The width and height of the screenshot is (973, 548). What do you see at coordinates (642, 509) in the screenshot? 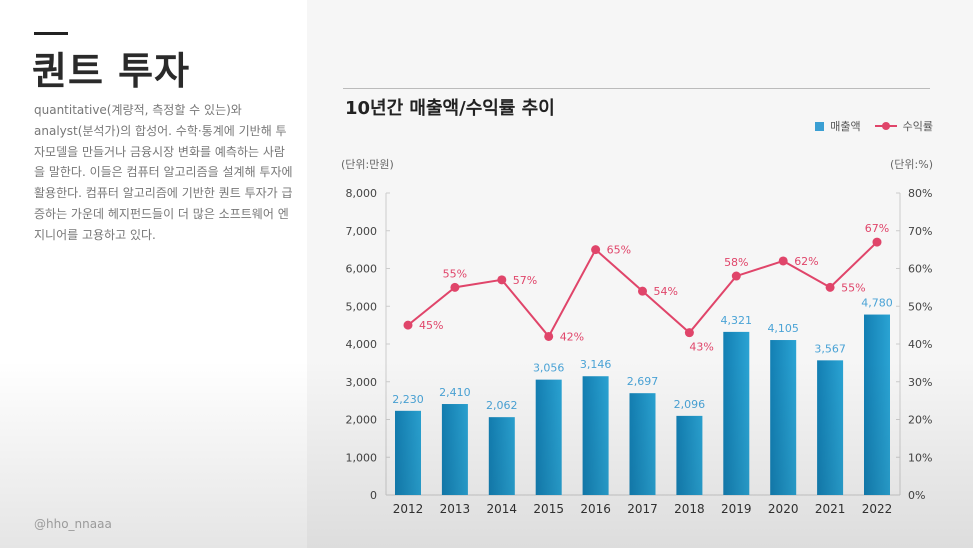
I see `x-tick-label: 2017` at bounding box center [642, 509].